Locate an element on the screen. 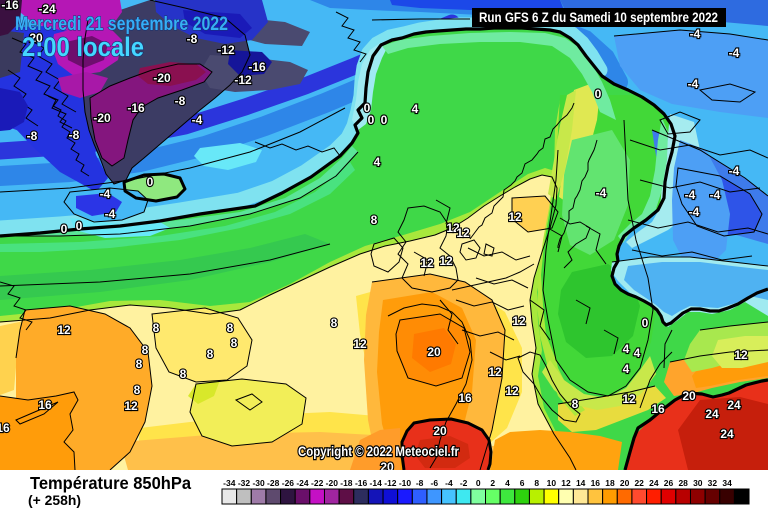  svg-text: 26 is located at coordinates (669, 483).